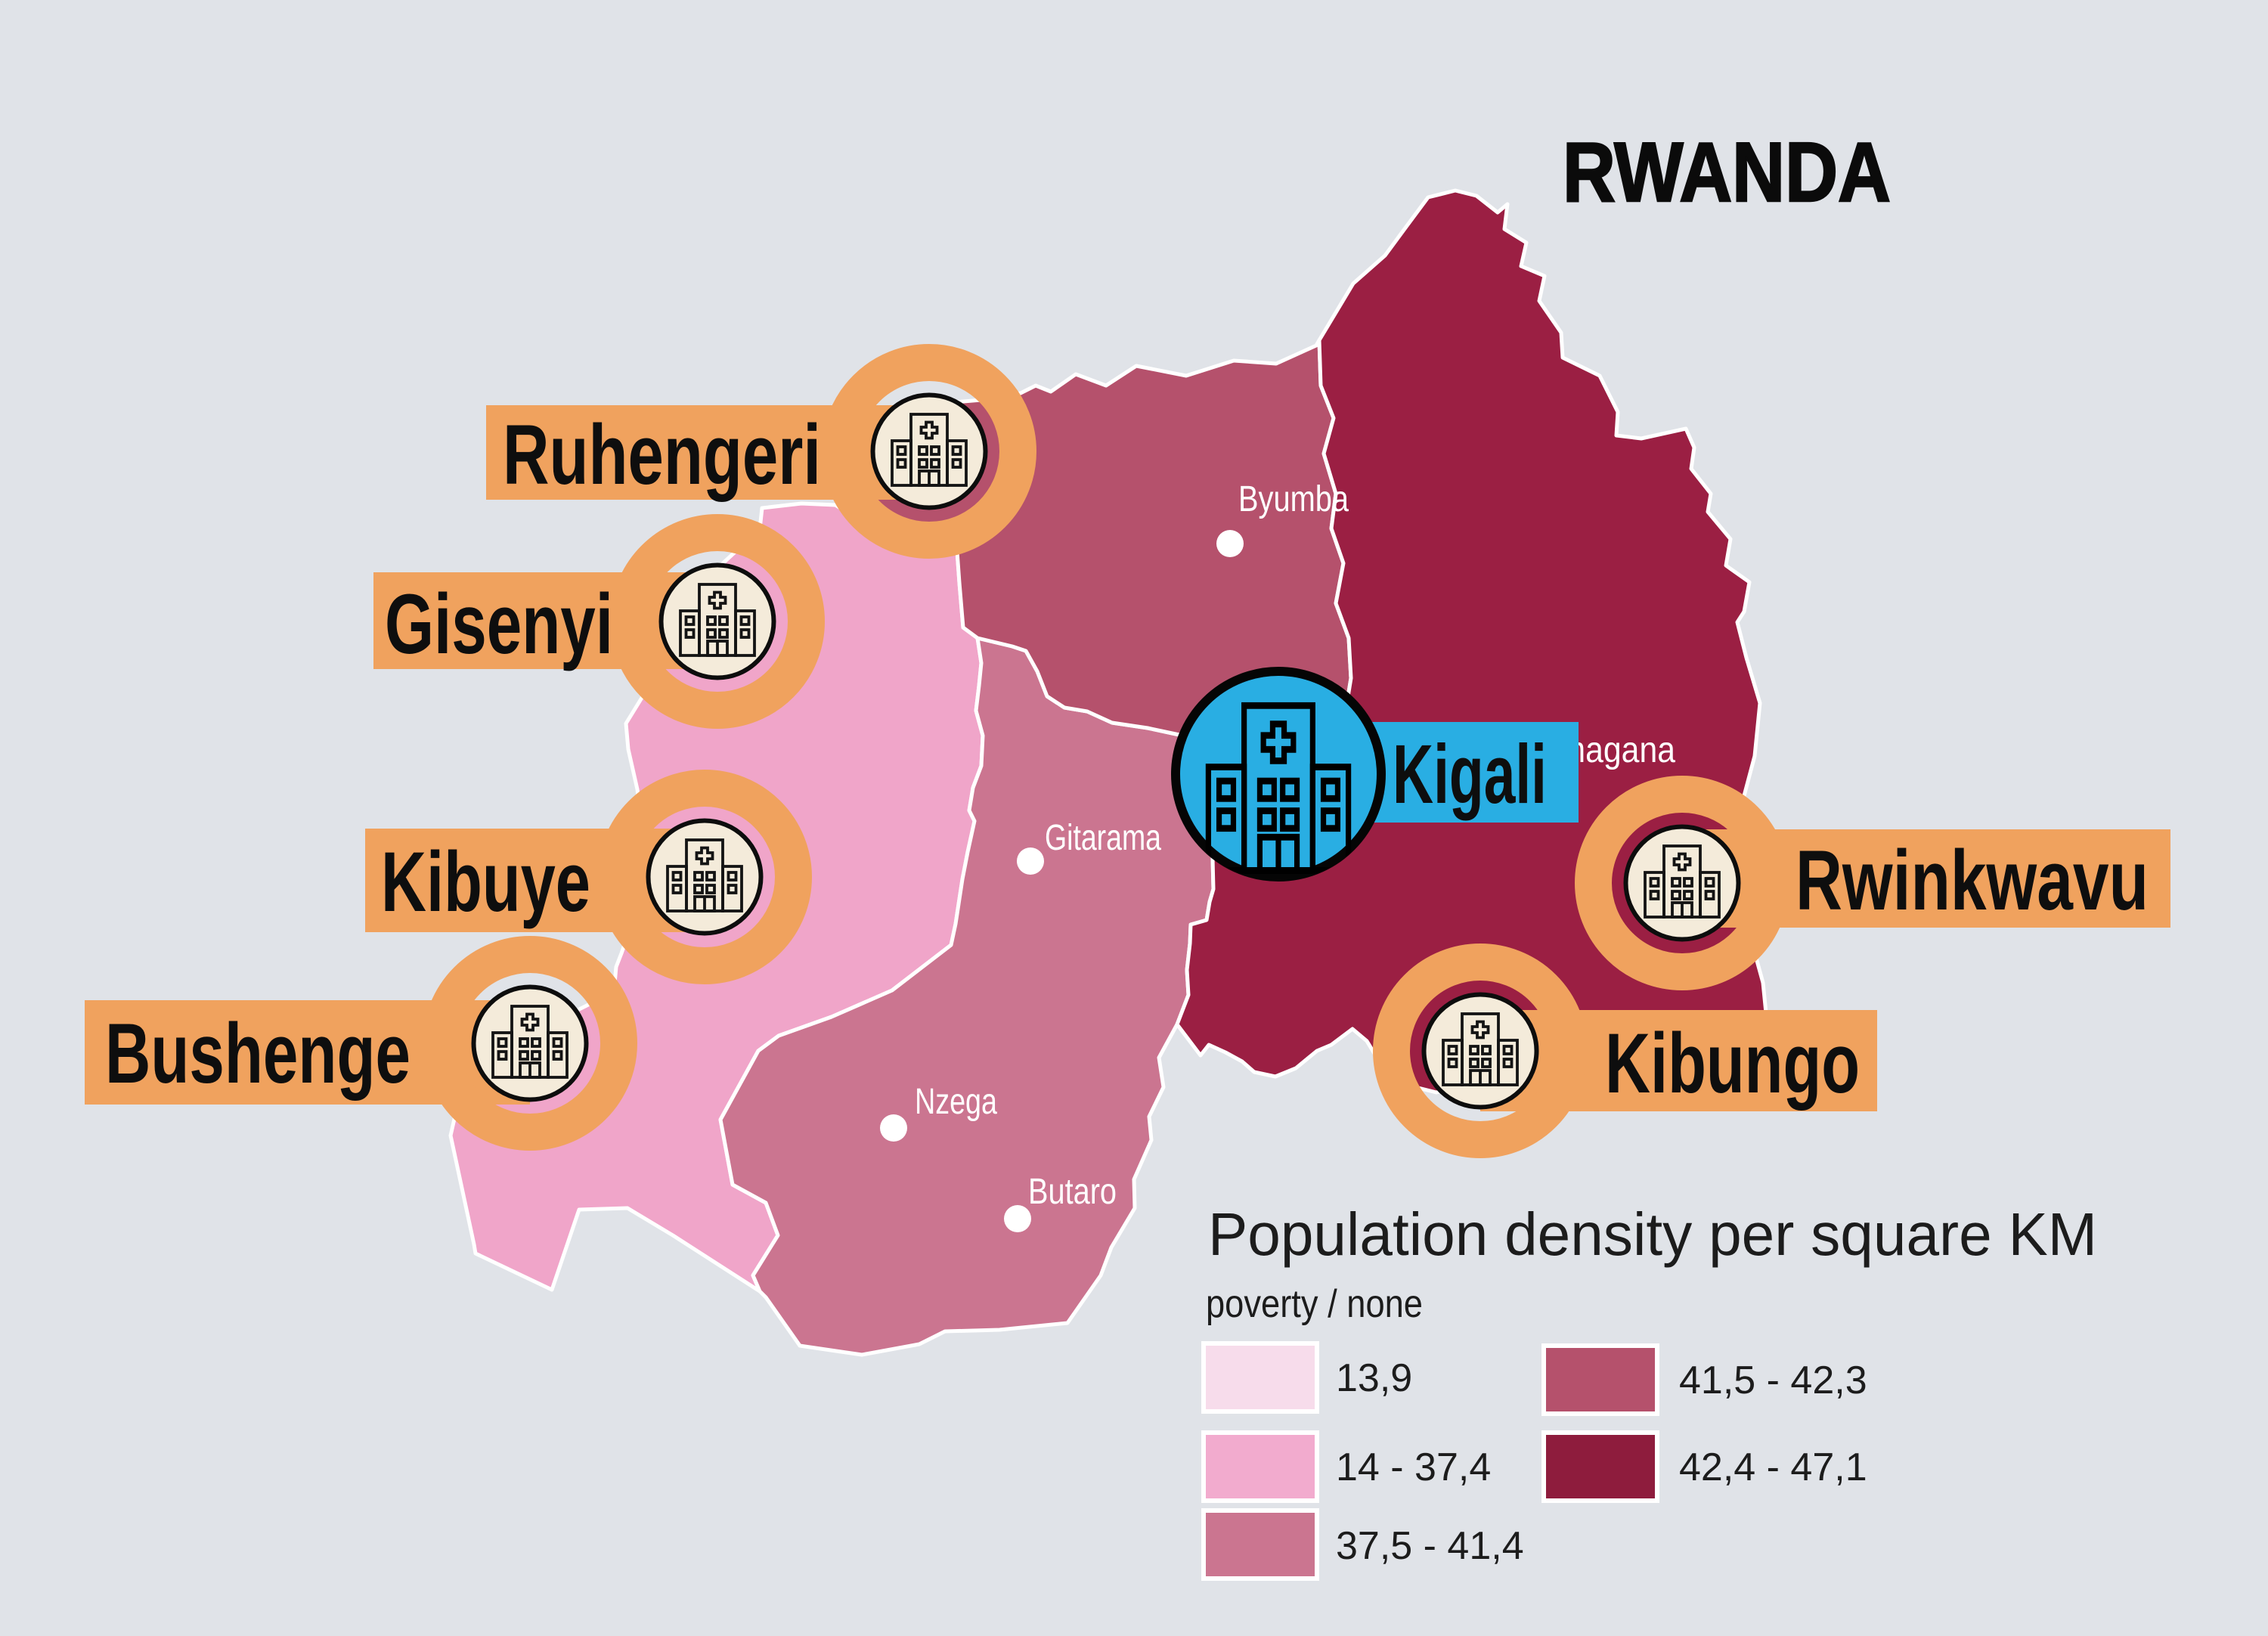  I want to click on svg-text: Ruhengeri, so click(662, 454).